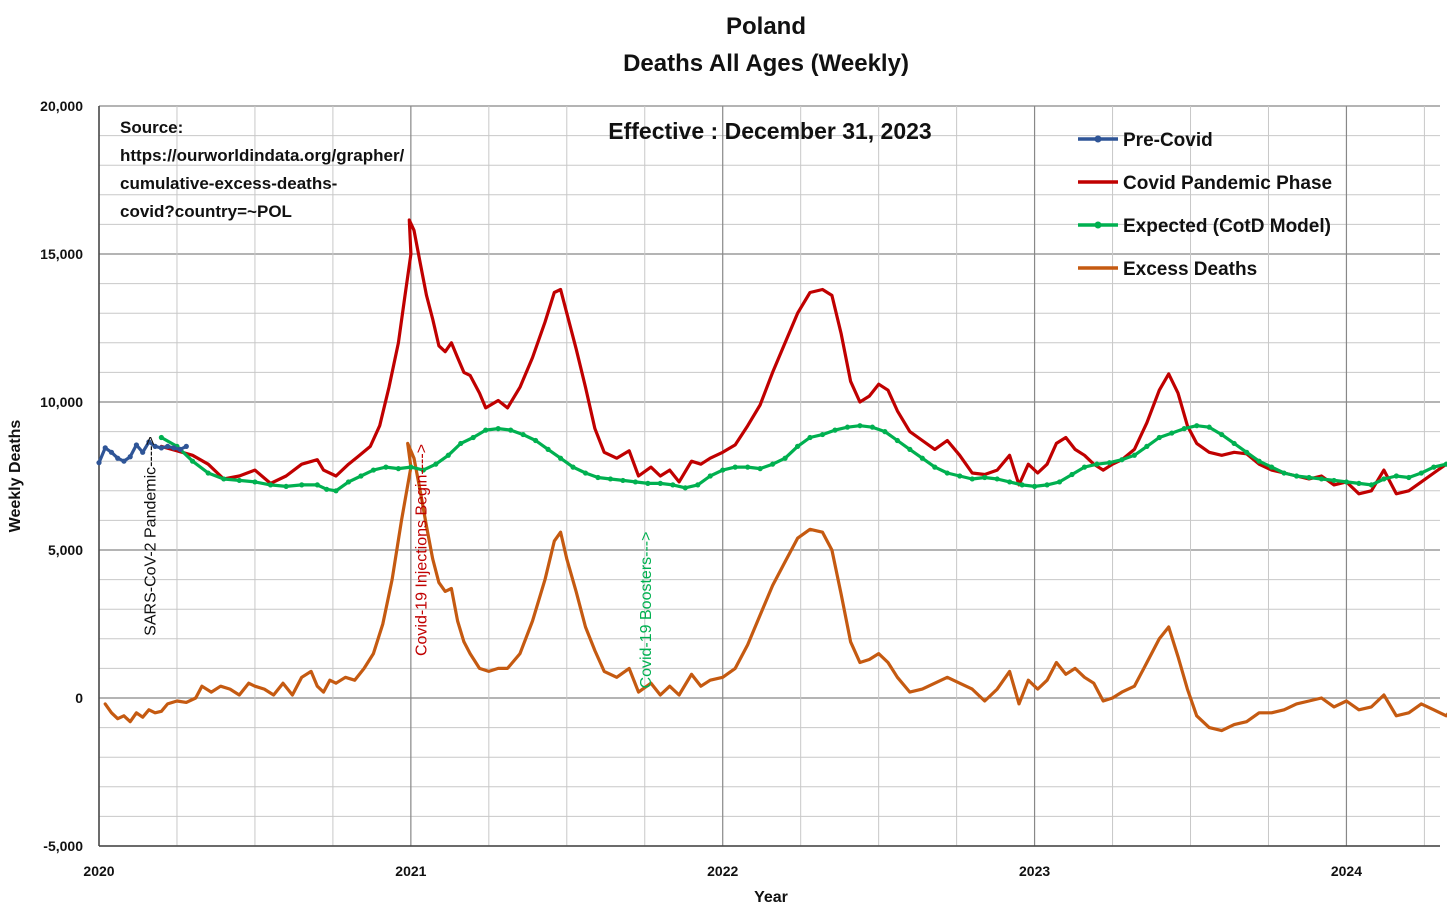 The height and width of the screenshot is (906, 1447). Describe the element at coordinates (61, 254) in the screenshot. I see `y-tick-label: 15,000` at that location.